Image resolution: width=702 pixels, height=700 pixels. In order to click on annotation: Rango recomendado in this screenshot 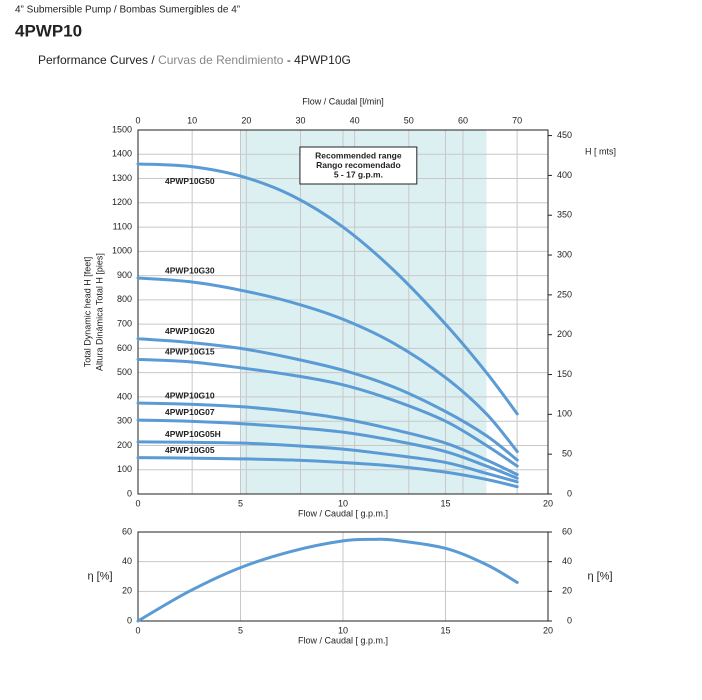, I will do `click(358, 165)`.